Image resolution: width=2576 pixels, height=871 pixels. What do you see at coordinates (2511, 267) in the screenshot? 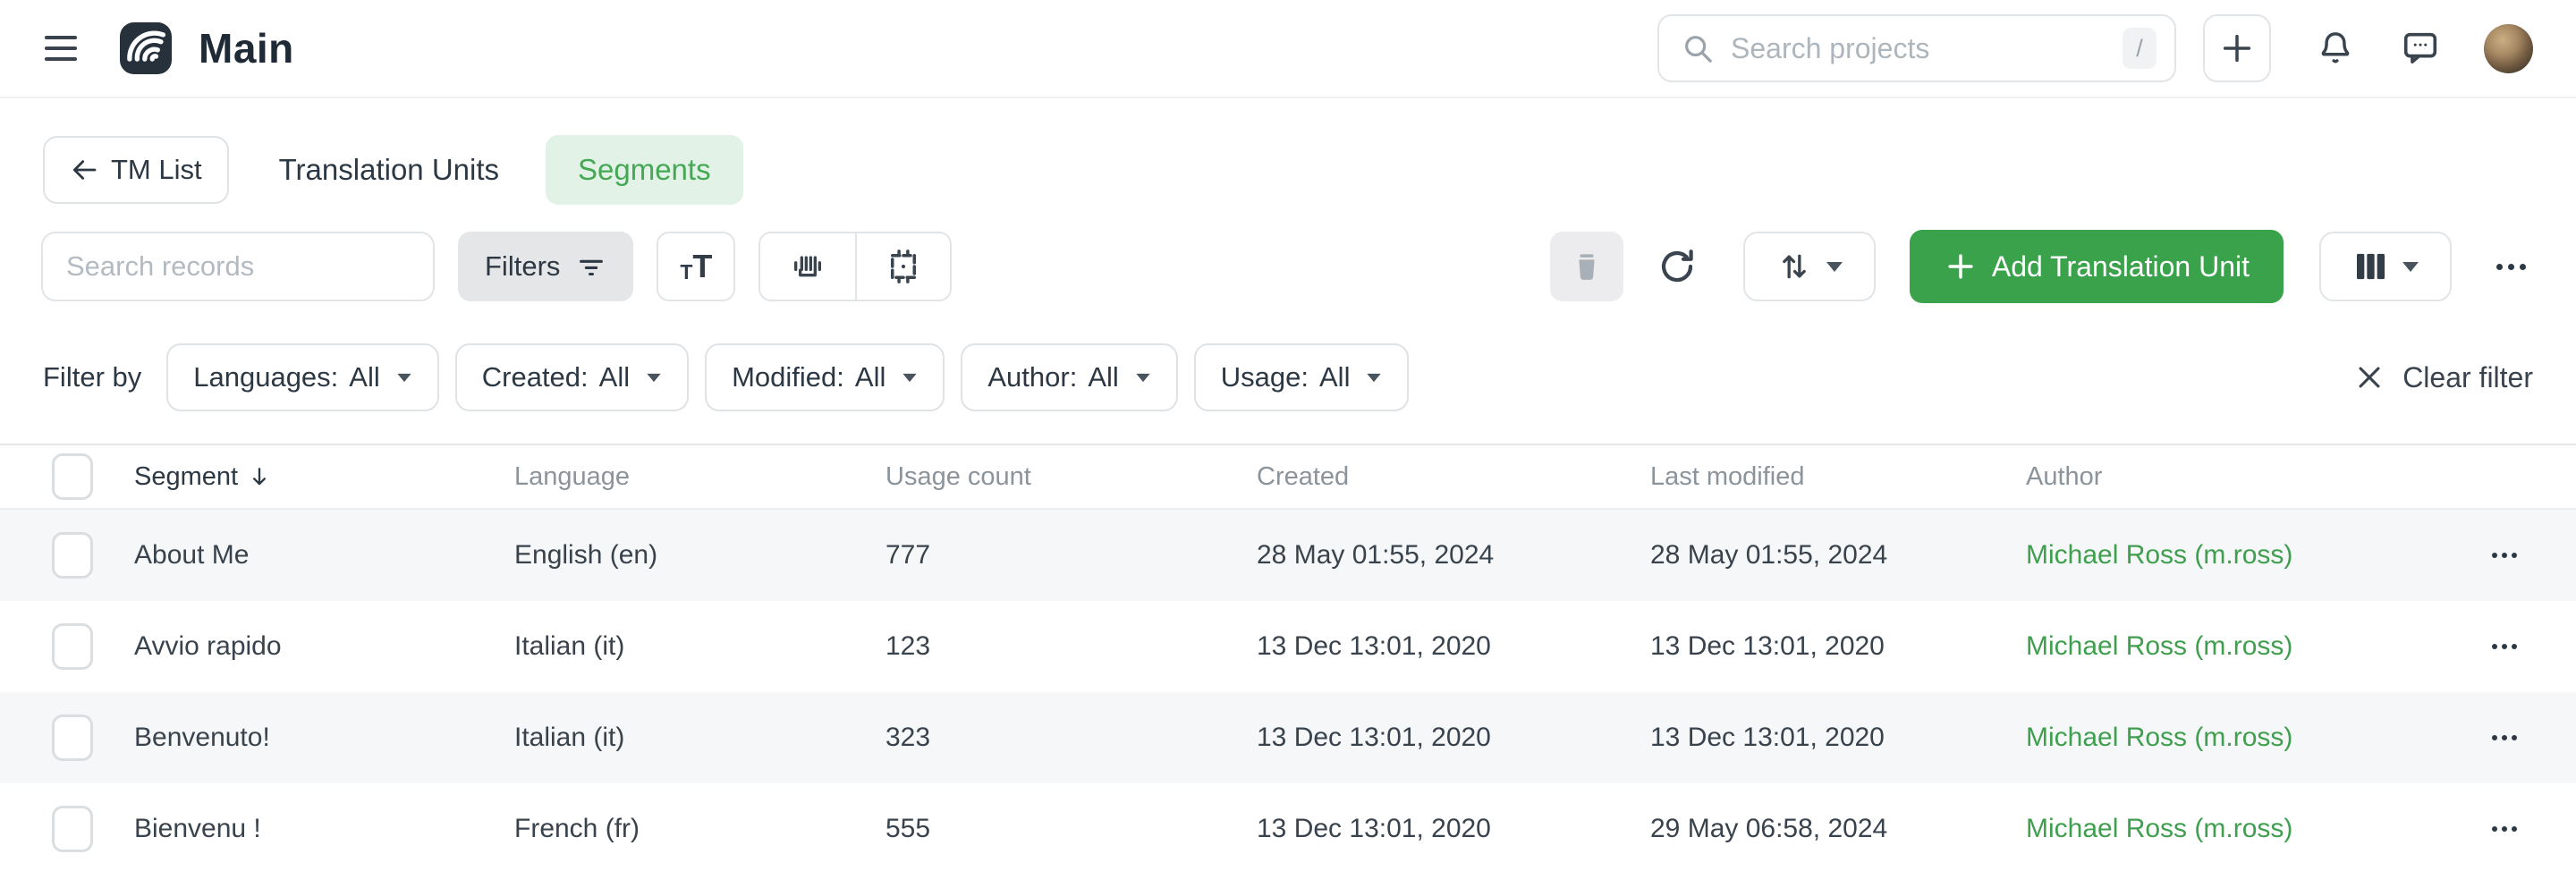
I see `toolbar-more-button` at bounding box center [2511, 267].